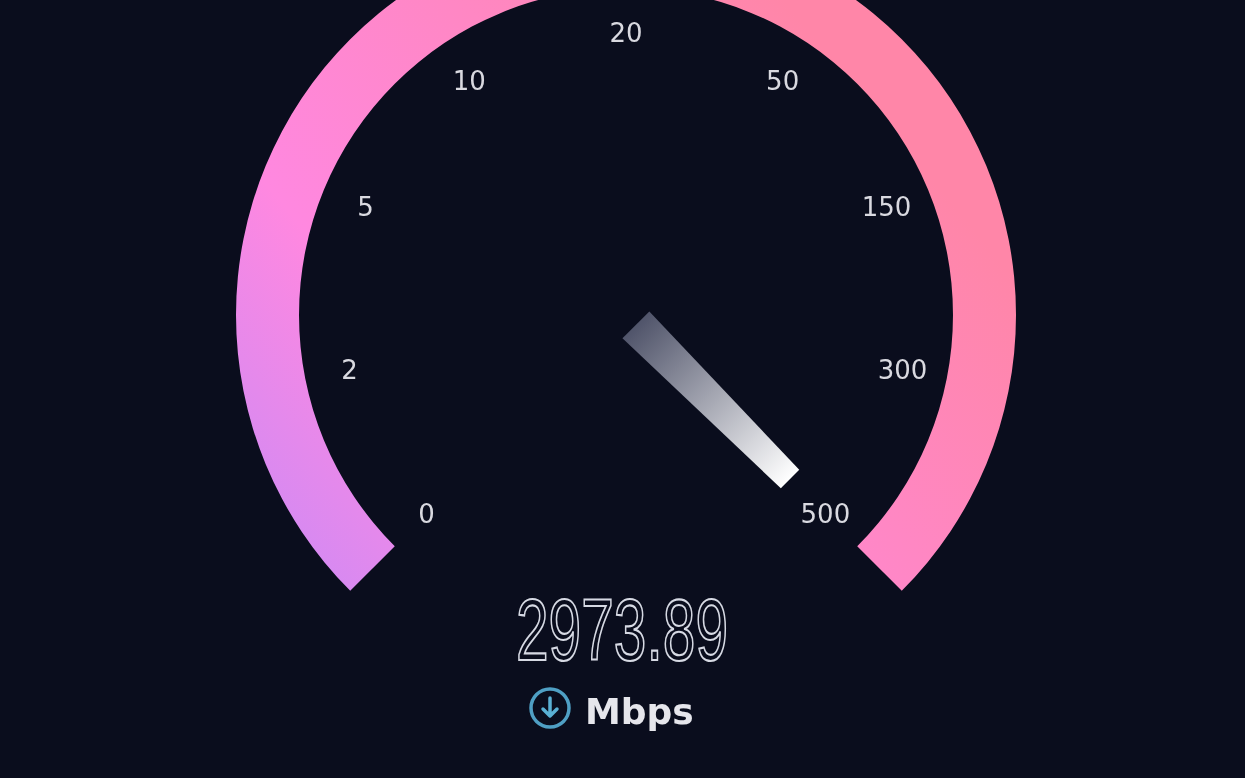  Describe the element at coordinates (365, 207) in the screenshot. I see `category-label: 5` at that location.